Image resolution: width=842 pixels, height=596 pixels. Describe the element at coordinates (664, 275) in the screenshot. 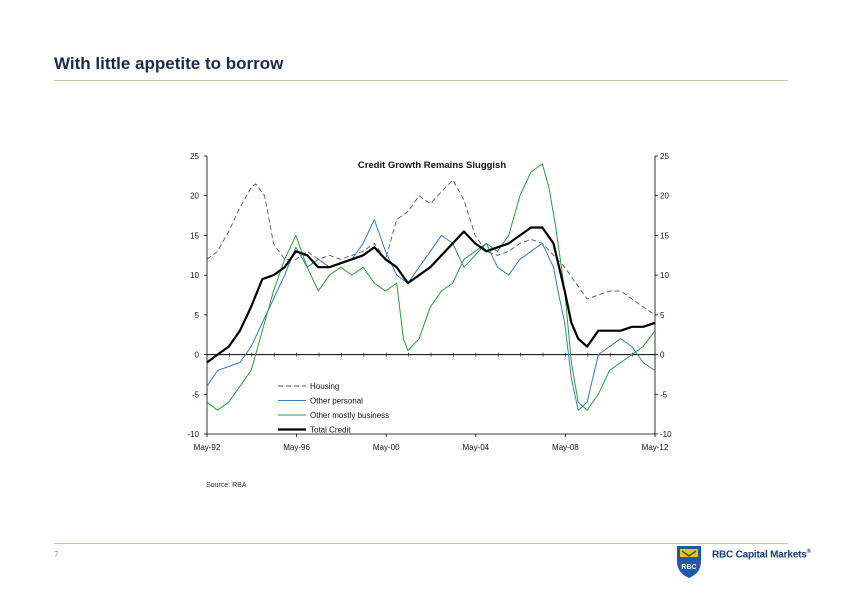

I see `y2-tick-label: 10` at that location.